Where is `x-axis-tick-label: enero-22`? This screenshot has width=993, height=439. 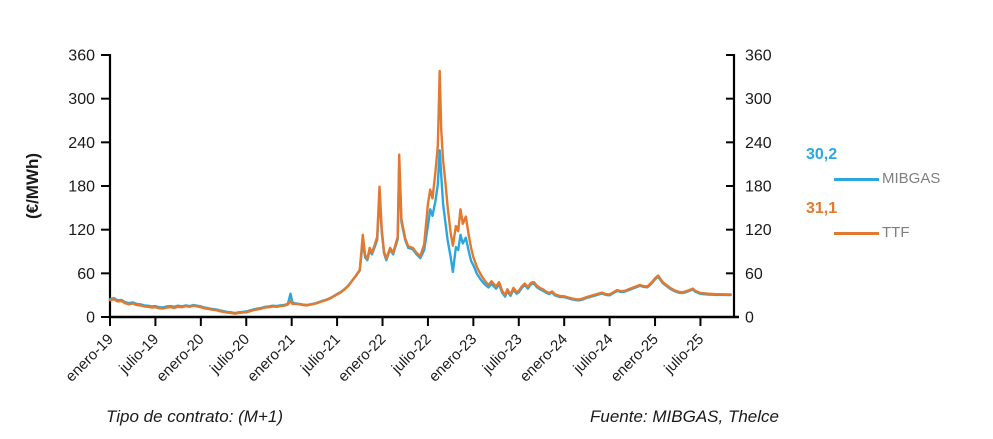 x-axis-tick-label: enero-22 is located at coordinates (362, 358).